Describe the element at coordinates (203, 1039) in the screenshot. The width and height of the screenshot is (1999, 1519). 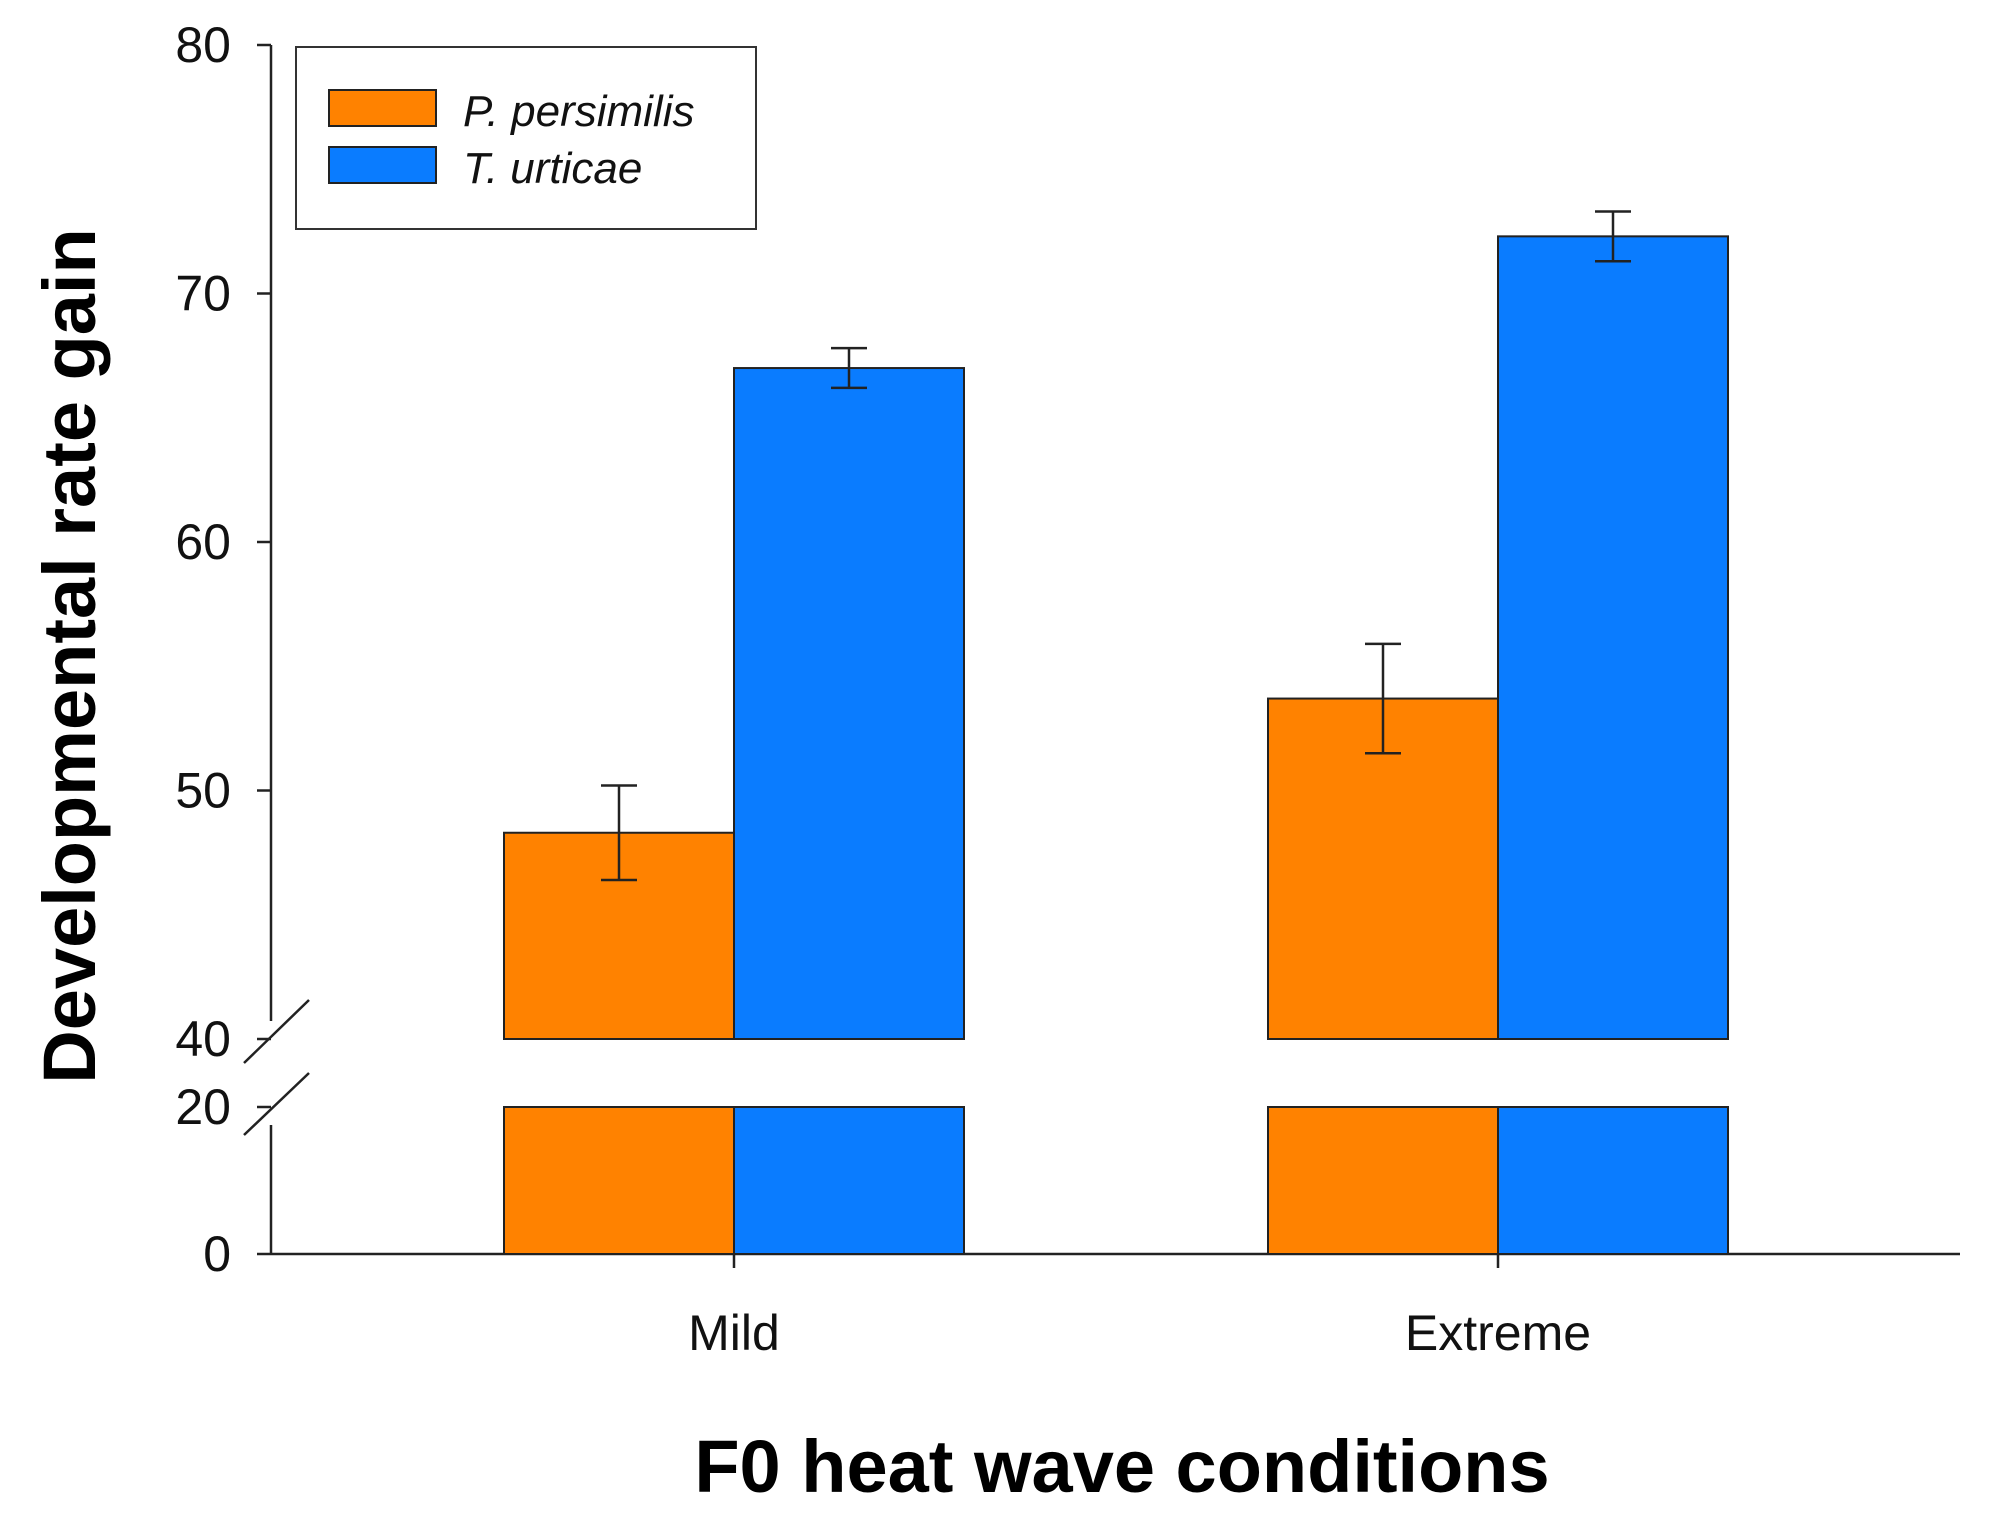
I see `y-tick-label: 40` at that location.